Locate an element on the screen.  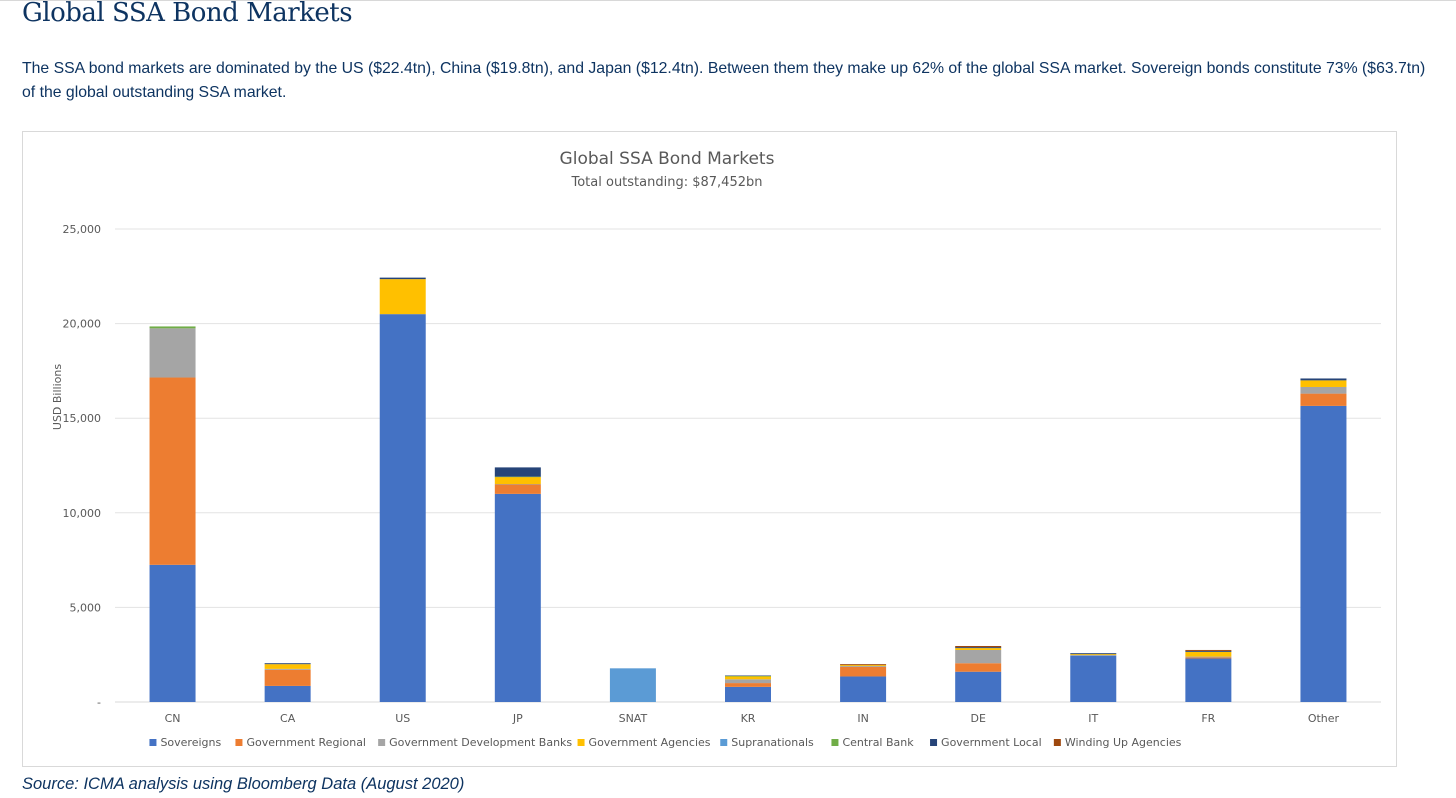
y-tick-label: 20,000 is located at coordinates (82, 324).